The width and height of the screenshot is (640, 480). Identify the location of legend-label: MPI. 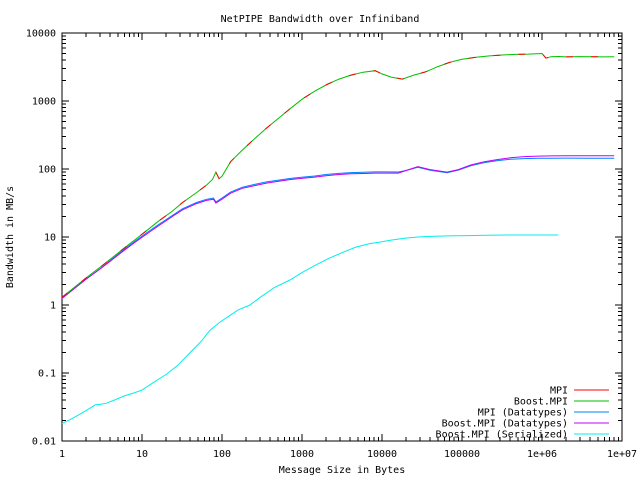
(559, 391).